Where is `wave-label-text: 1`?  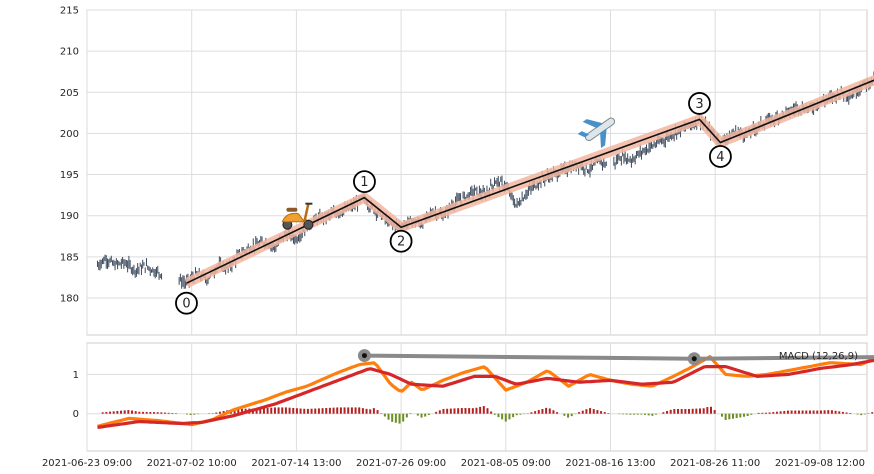
wave-label-text: 1 is located at coordinates (364, 182).